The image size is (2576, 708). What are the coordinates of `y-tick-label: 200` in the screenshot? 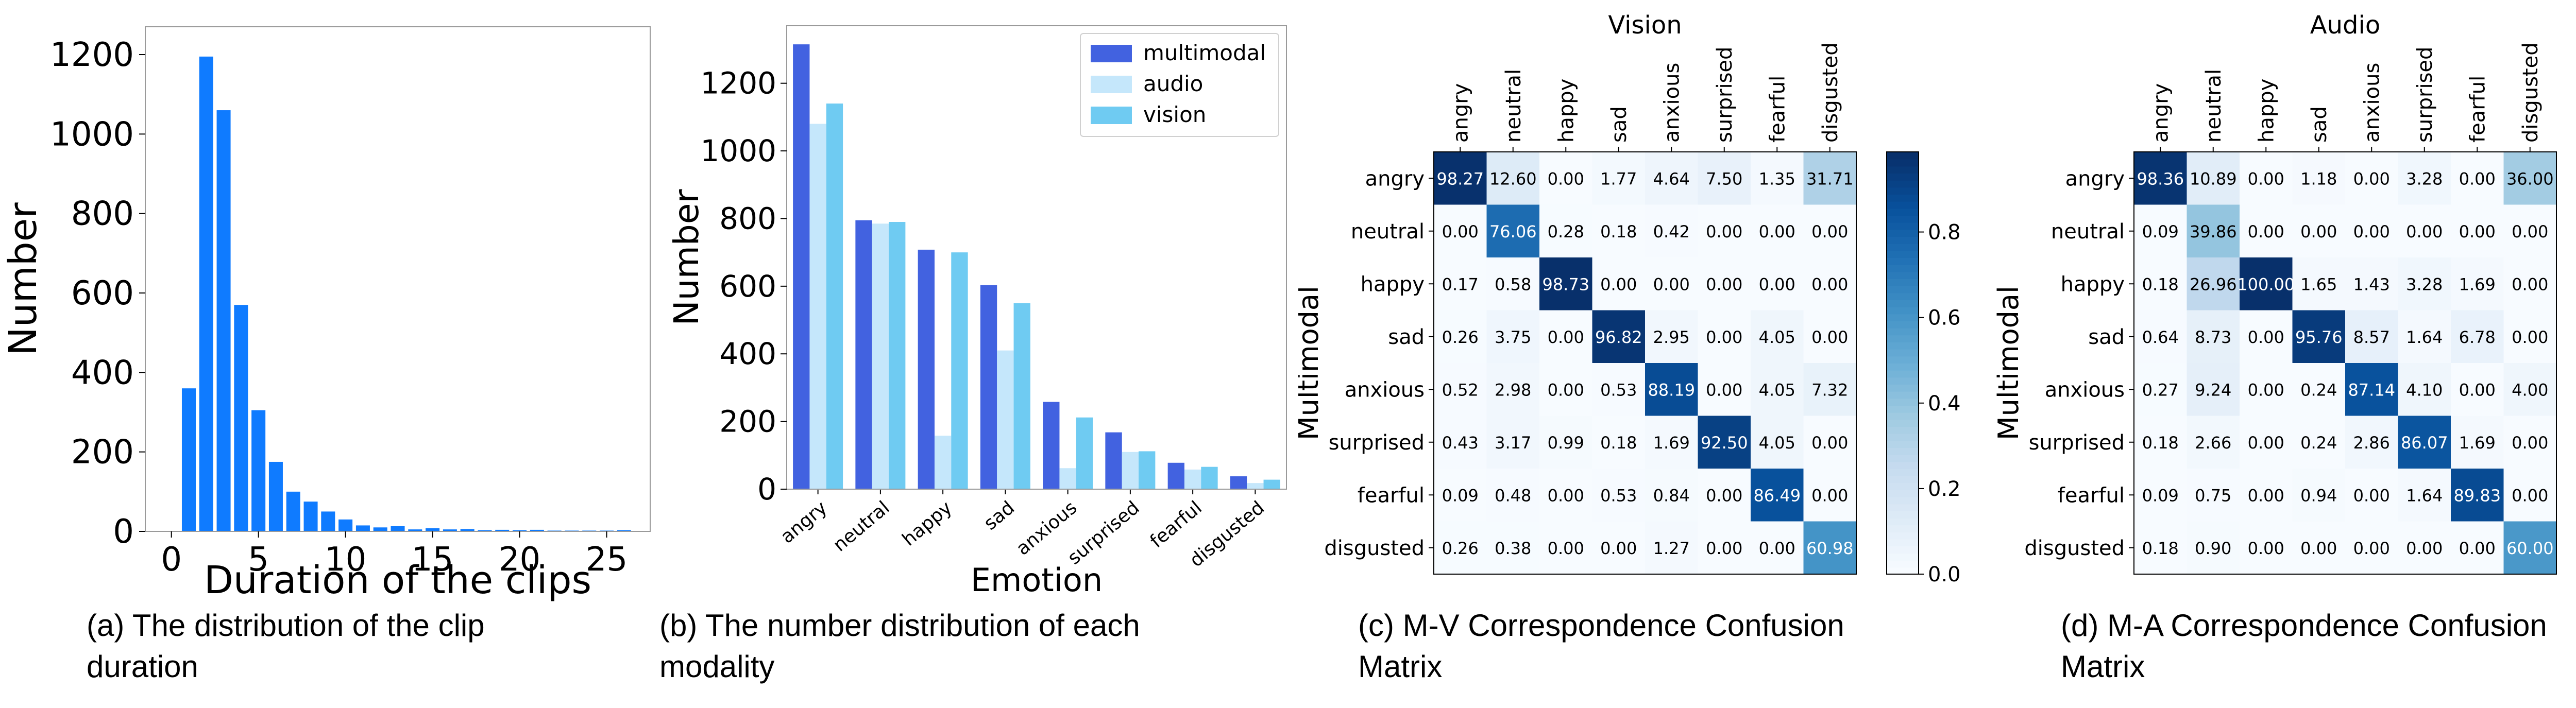 It's located at (747, 421).